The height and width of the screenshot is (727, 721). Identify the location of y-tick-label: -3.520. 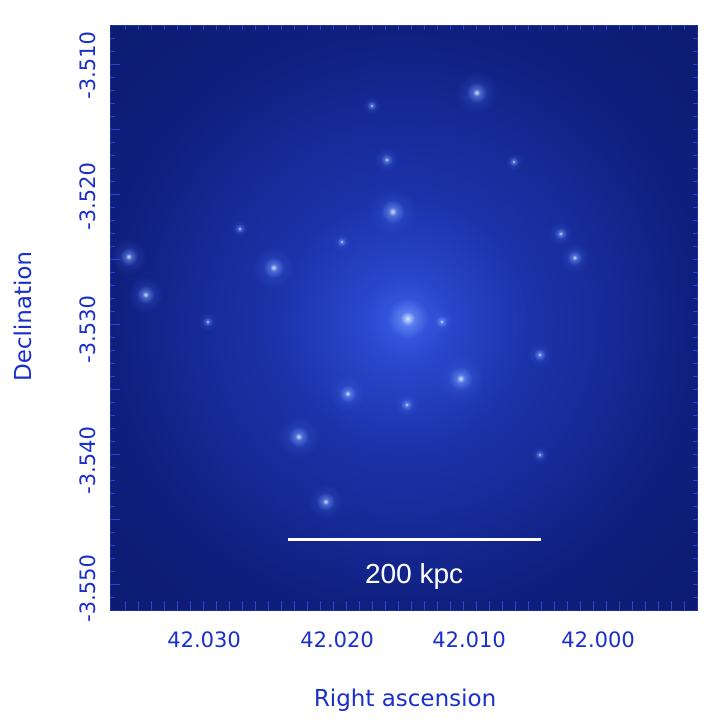
(88, 196).